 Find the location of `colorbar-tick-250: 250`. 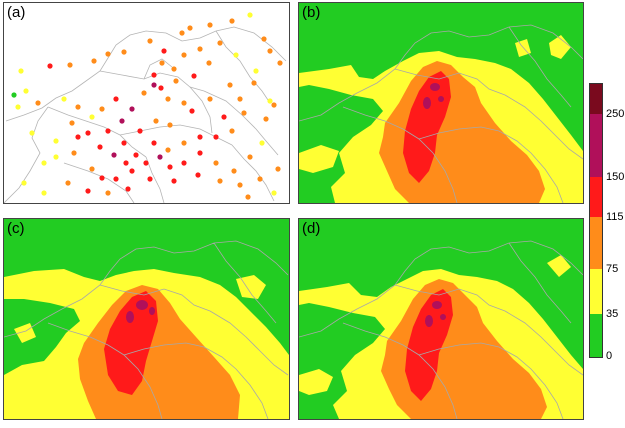

colorbar-tick-250: 250 is located at coordinates (615, 114).